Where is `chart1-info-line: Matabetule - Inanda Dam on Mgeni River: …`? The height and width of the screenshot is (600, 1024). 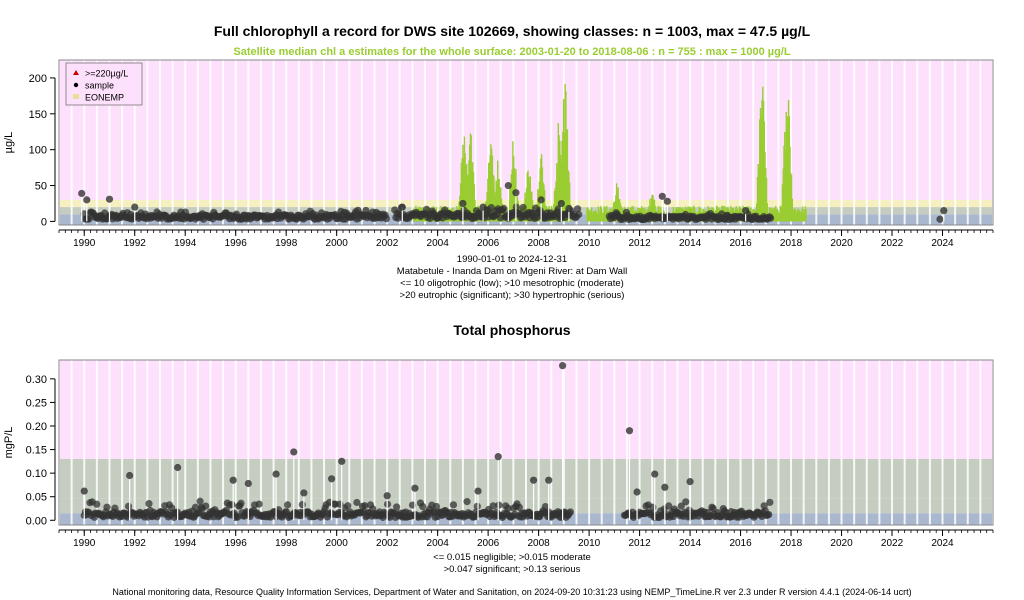 chart1-info-line: Matabetule - Inanda Dam on Mgeni River: … is located at coordinates (512, 271).